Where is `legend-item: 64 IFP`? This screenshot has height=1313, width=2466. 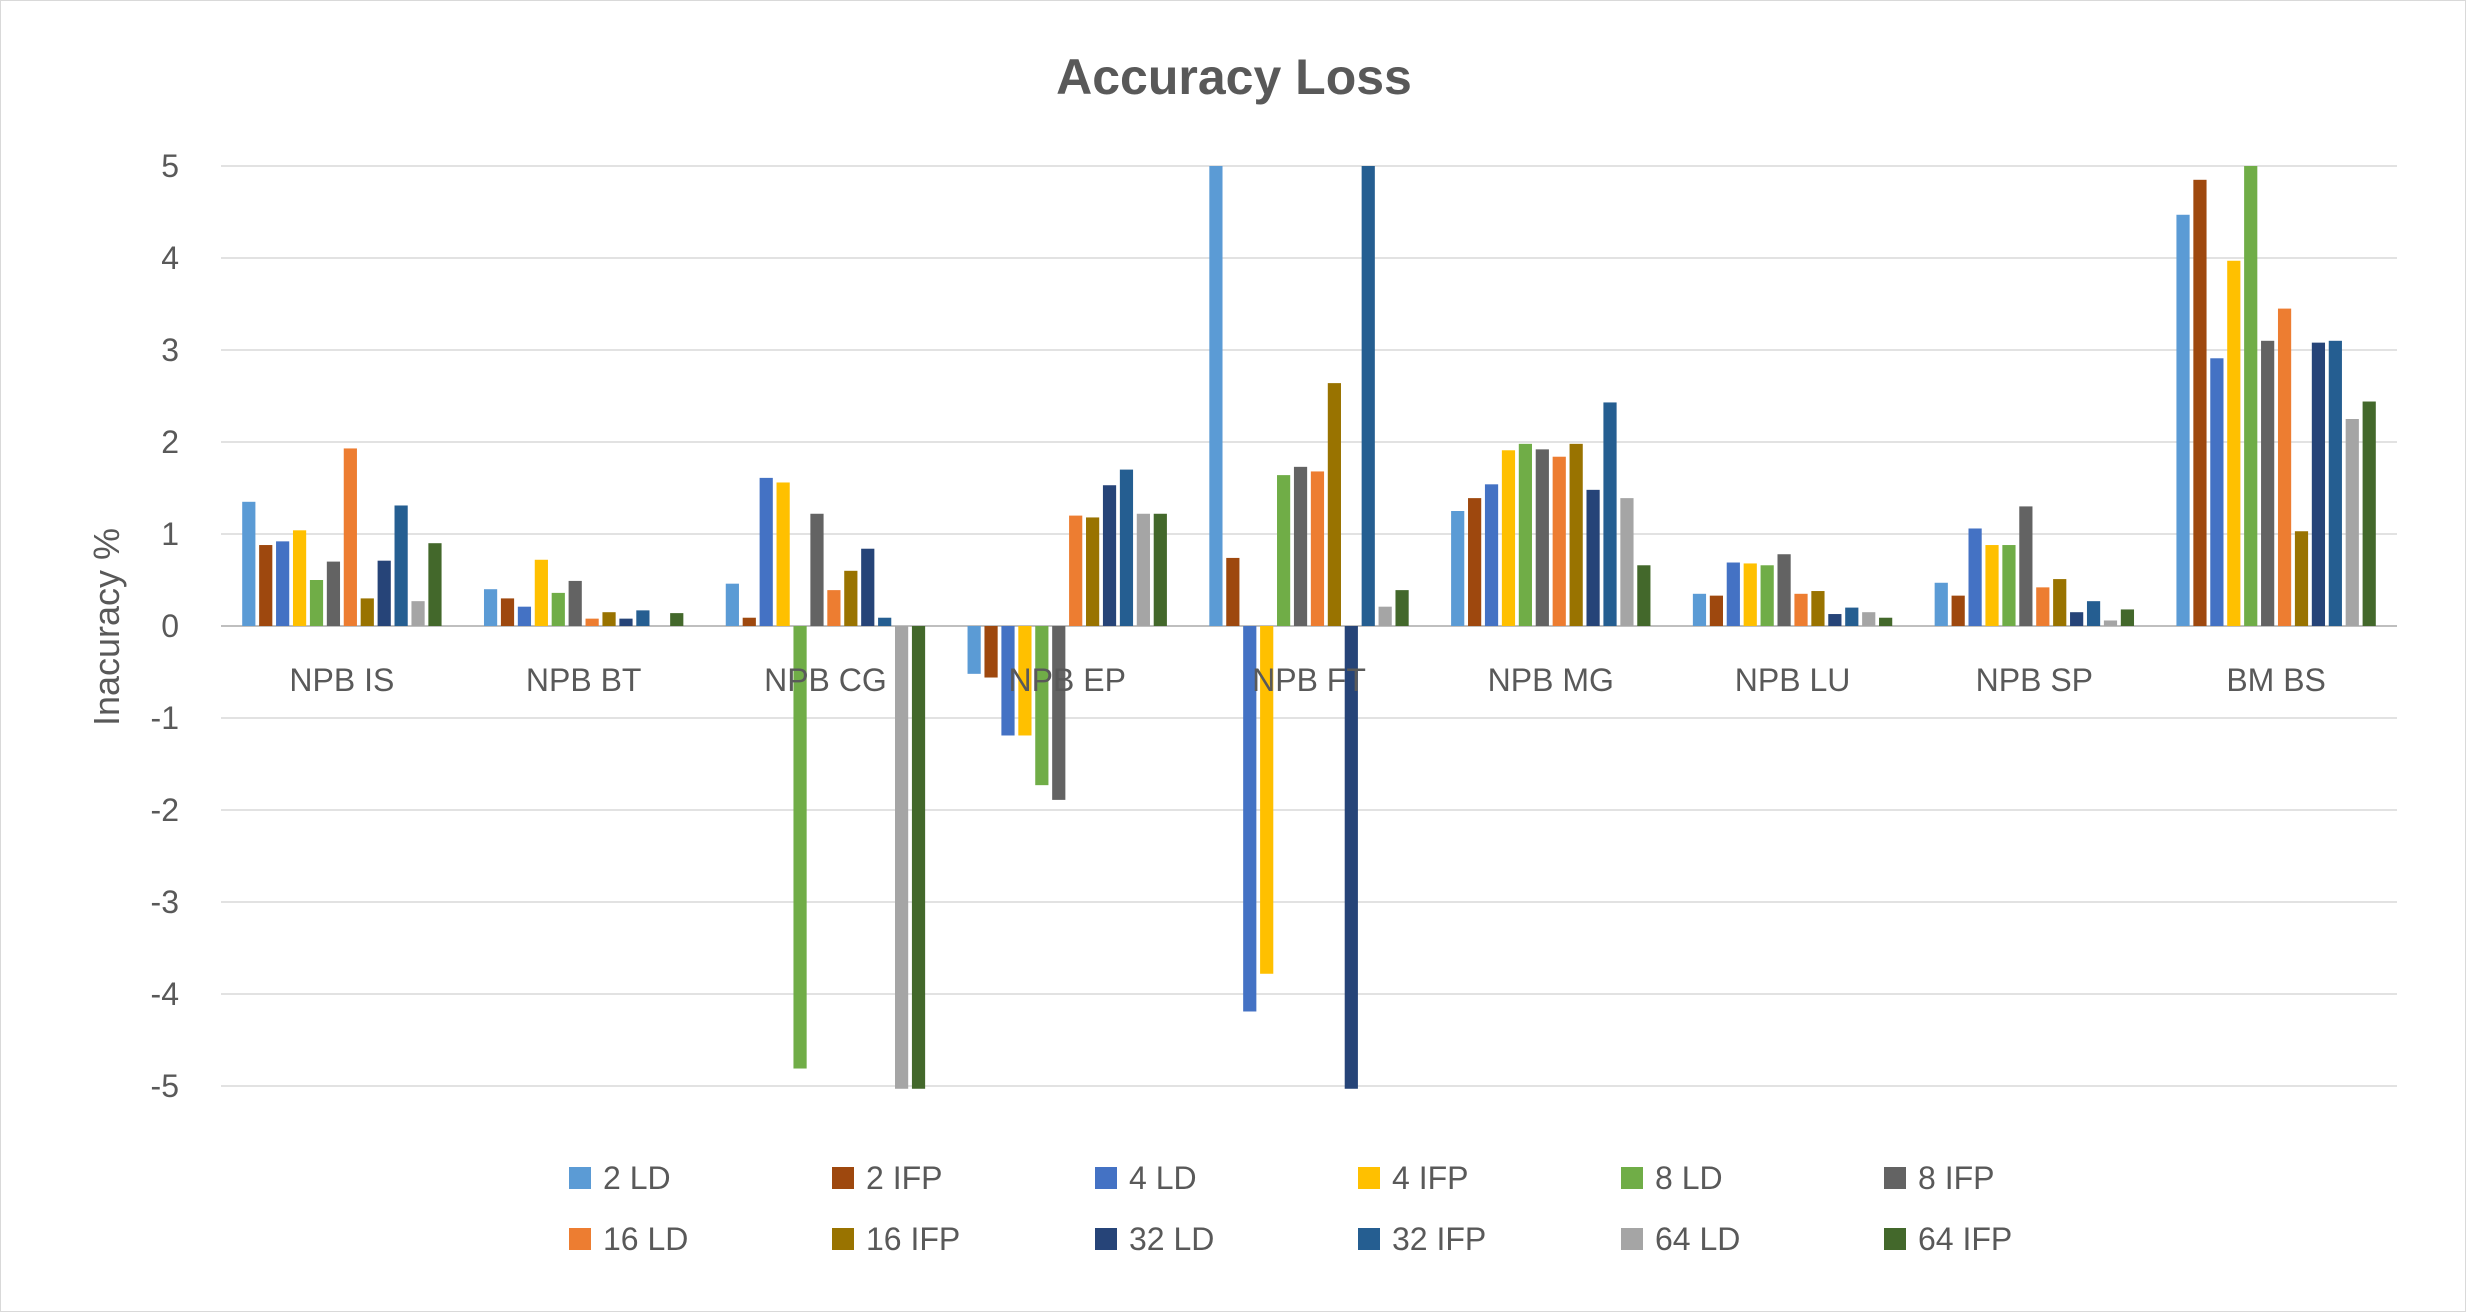 legend-item: 64 IFP is located at coordinates (1948, 1239).